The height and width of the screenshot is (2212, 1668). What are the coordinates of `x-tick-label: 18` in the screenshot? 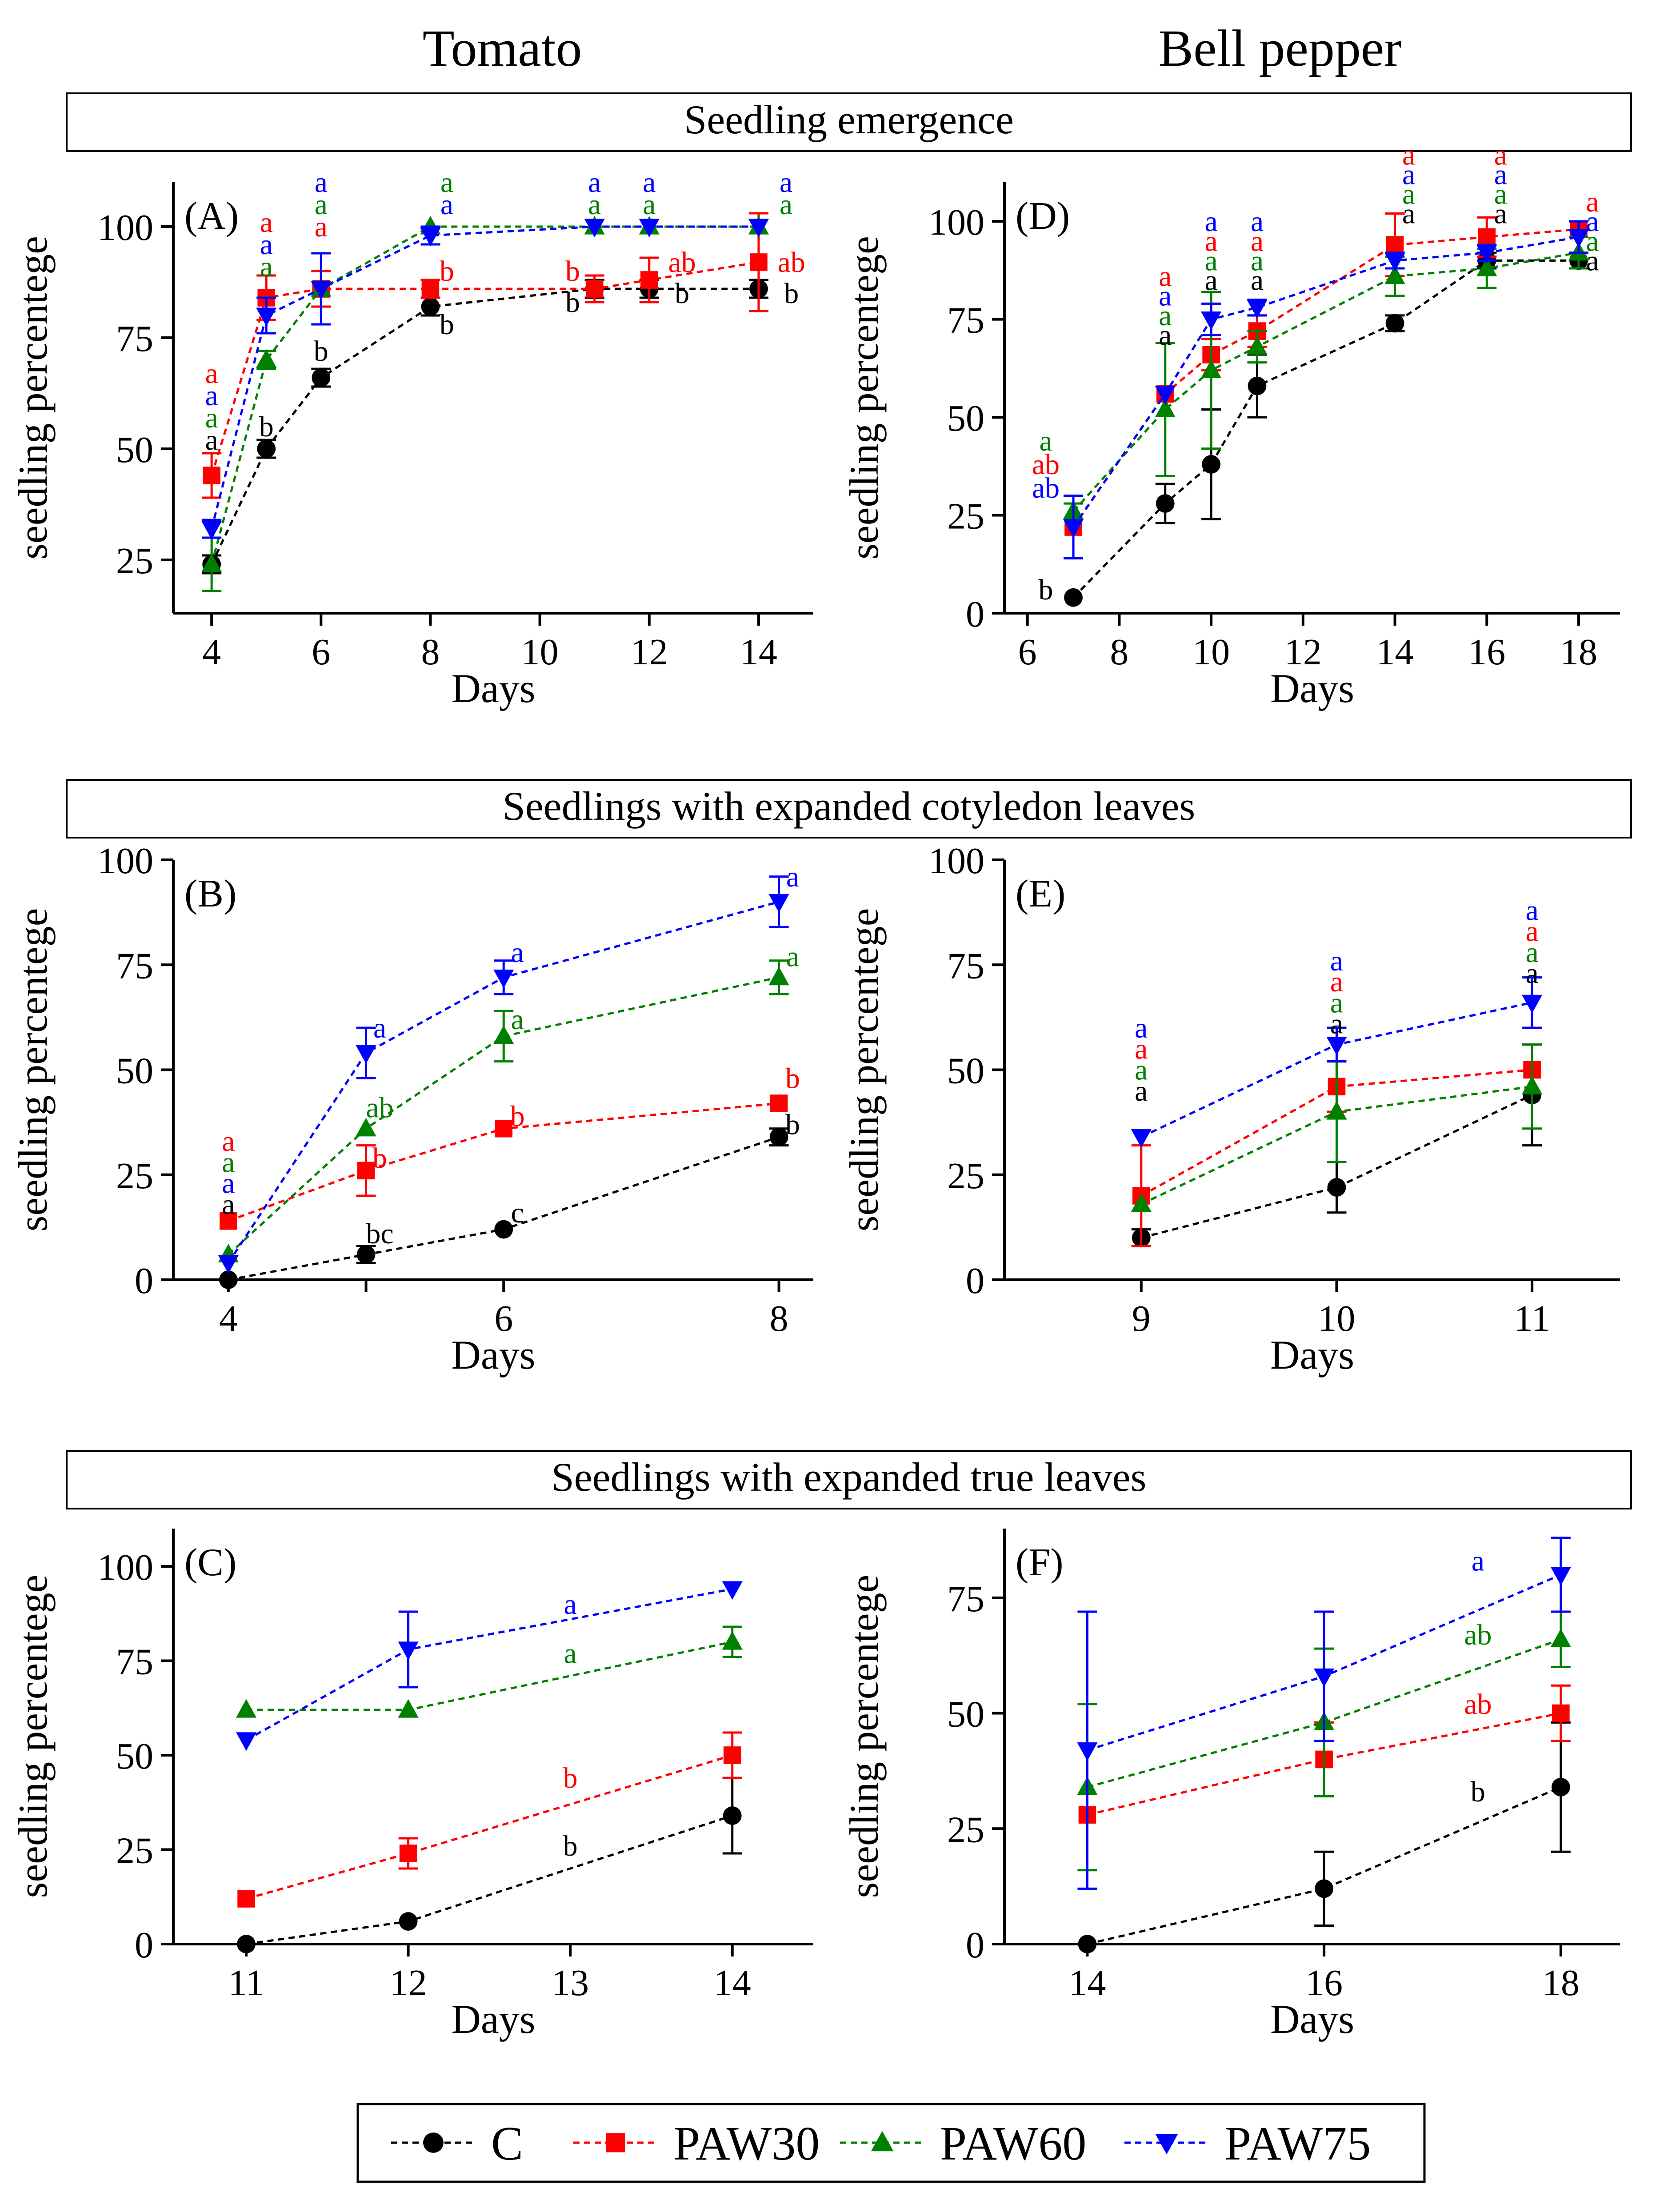 It's located at (1561, 1983).